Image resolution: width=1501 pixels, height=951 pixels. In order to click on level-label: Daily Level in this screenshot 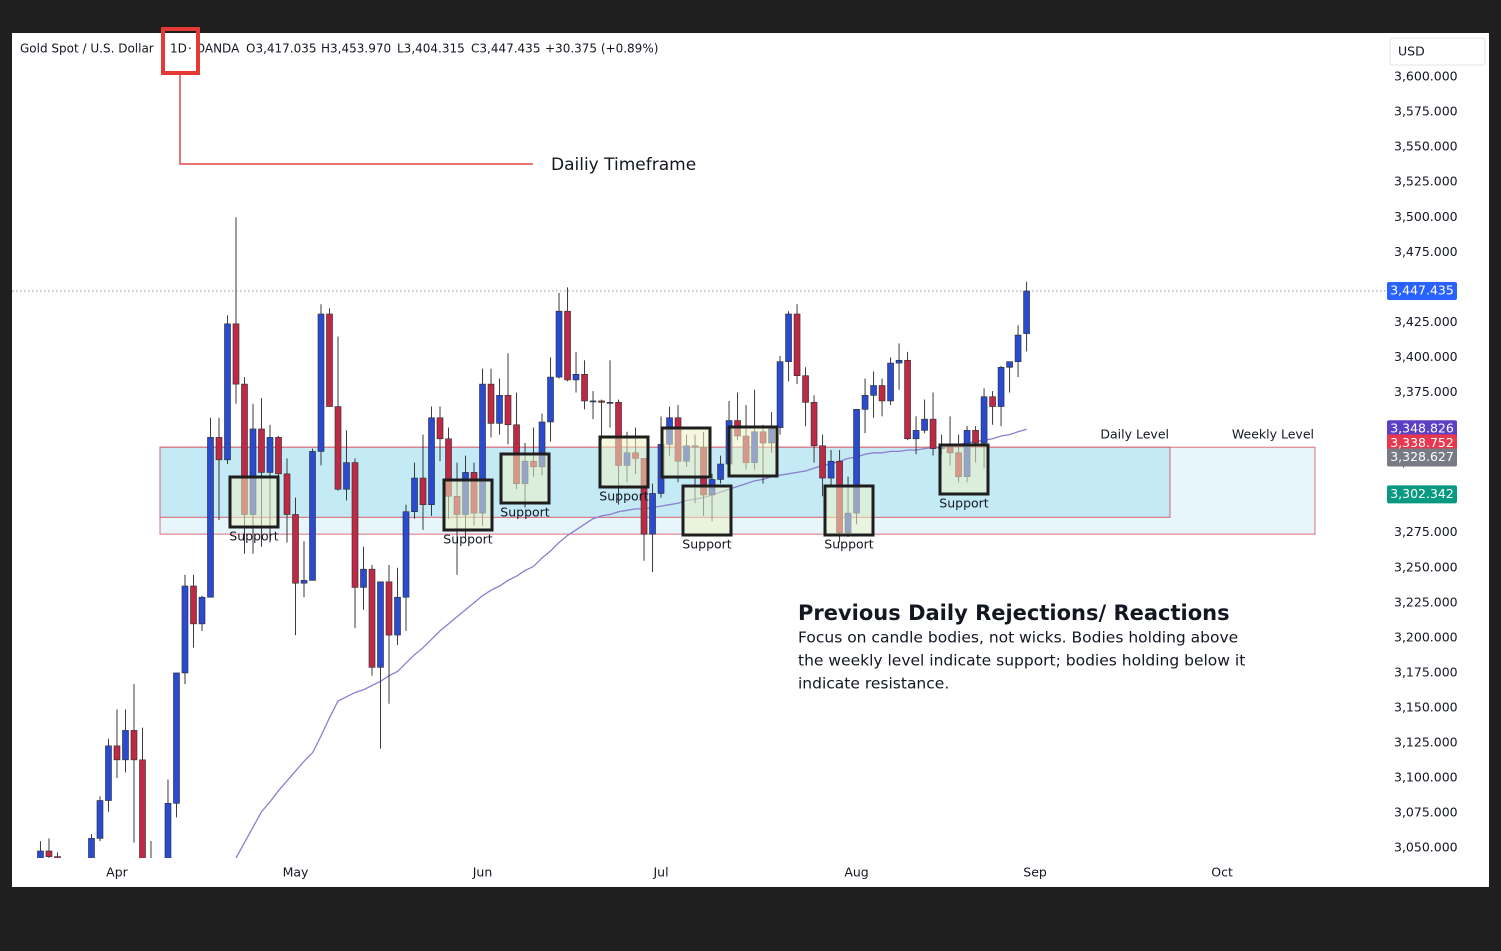, I will do `click(1134, 434)`.